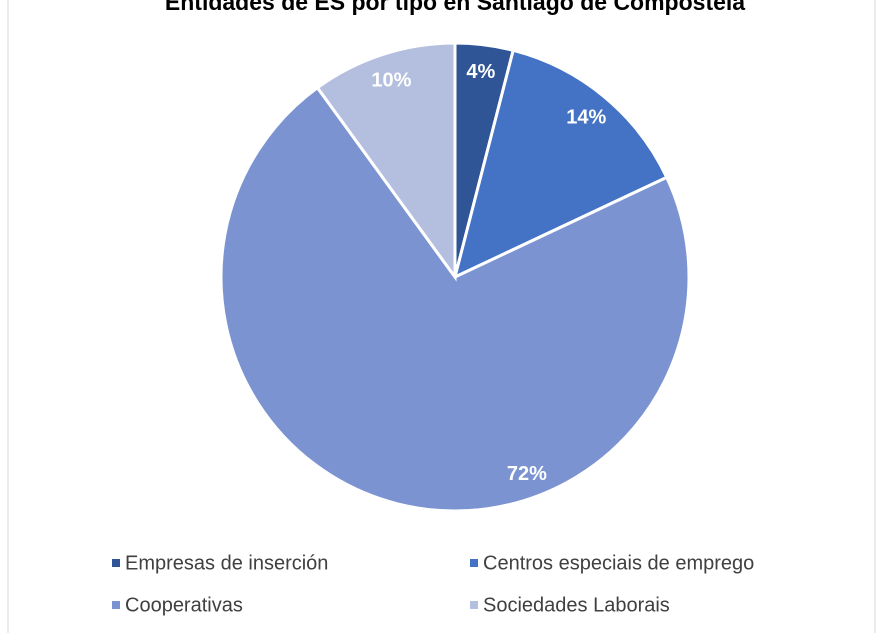 Image resolution: width=885 pixels, height=633 pixels. I want to click on data-label: 4%, so click(480, 72).